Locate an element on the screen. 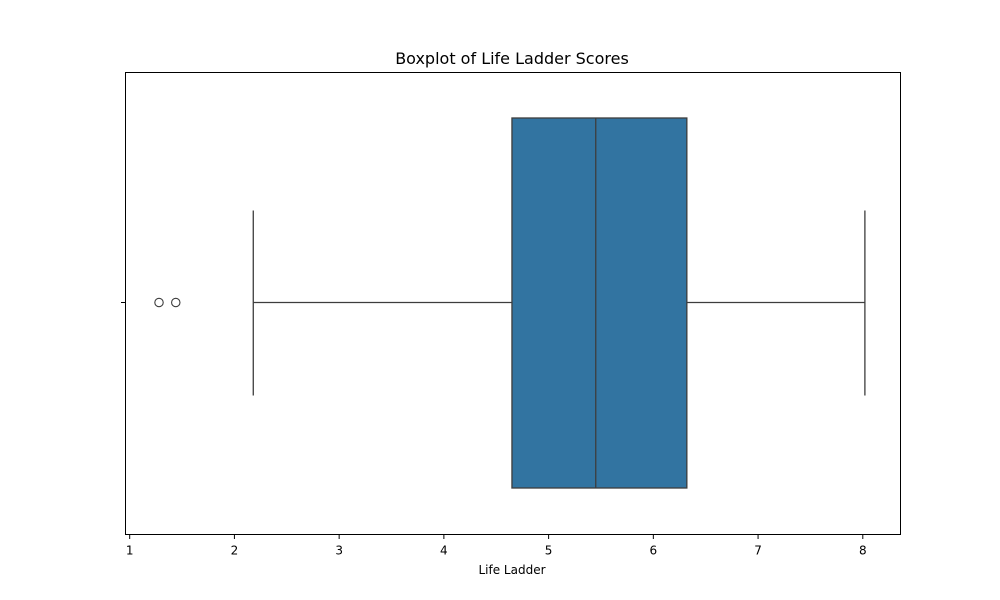 This screenshot has width=1000, height=600. x-tick-label: 6 is located at coordinates (654, 551).